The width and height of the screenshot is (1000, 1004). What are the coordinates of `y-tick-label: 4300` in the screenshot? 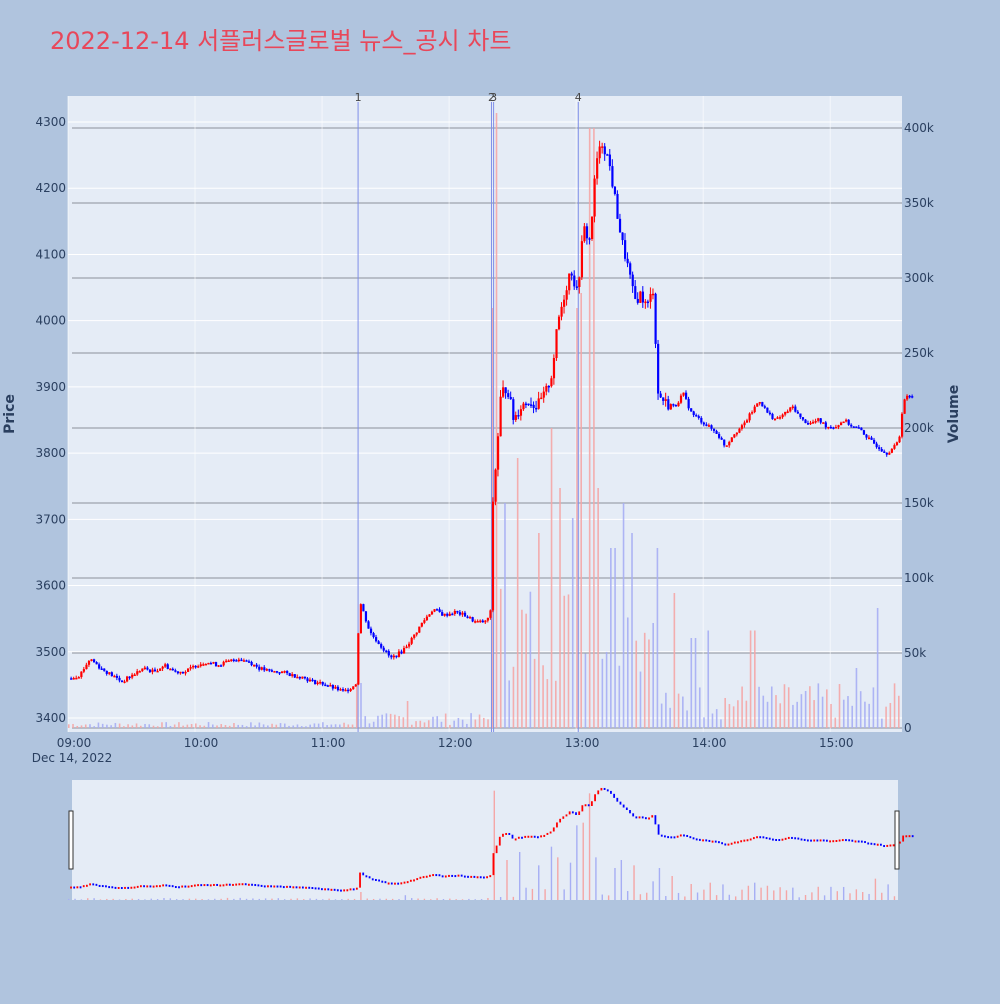 It's located at (50, 122).